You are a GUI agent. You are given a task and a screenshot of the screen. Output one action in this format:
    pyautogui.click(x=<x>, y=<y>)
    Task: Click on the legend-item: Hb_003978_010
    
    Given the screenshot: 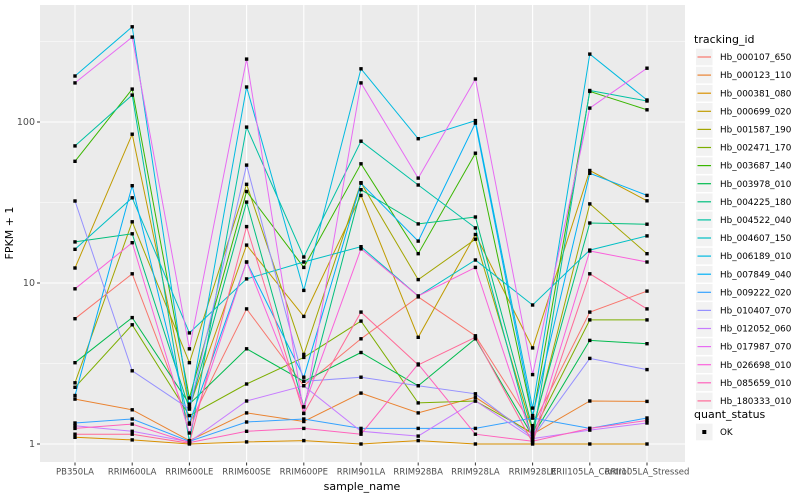 What is the action you would take?
    pyautogui.click(x=744, y=183)
    